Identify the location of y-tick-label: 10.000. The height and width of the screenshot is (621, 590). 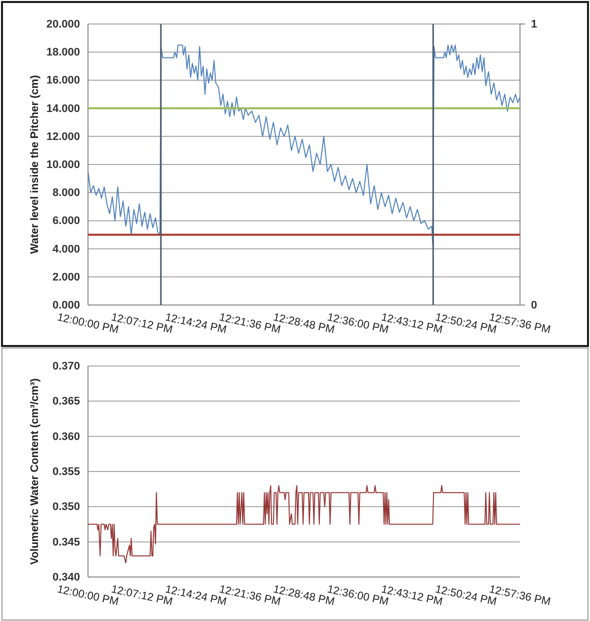
(63, 165).